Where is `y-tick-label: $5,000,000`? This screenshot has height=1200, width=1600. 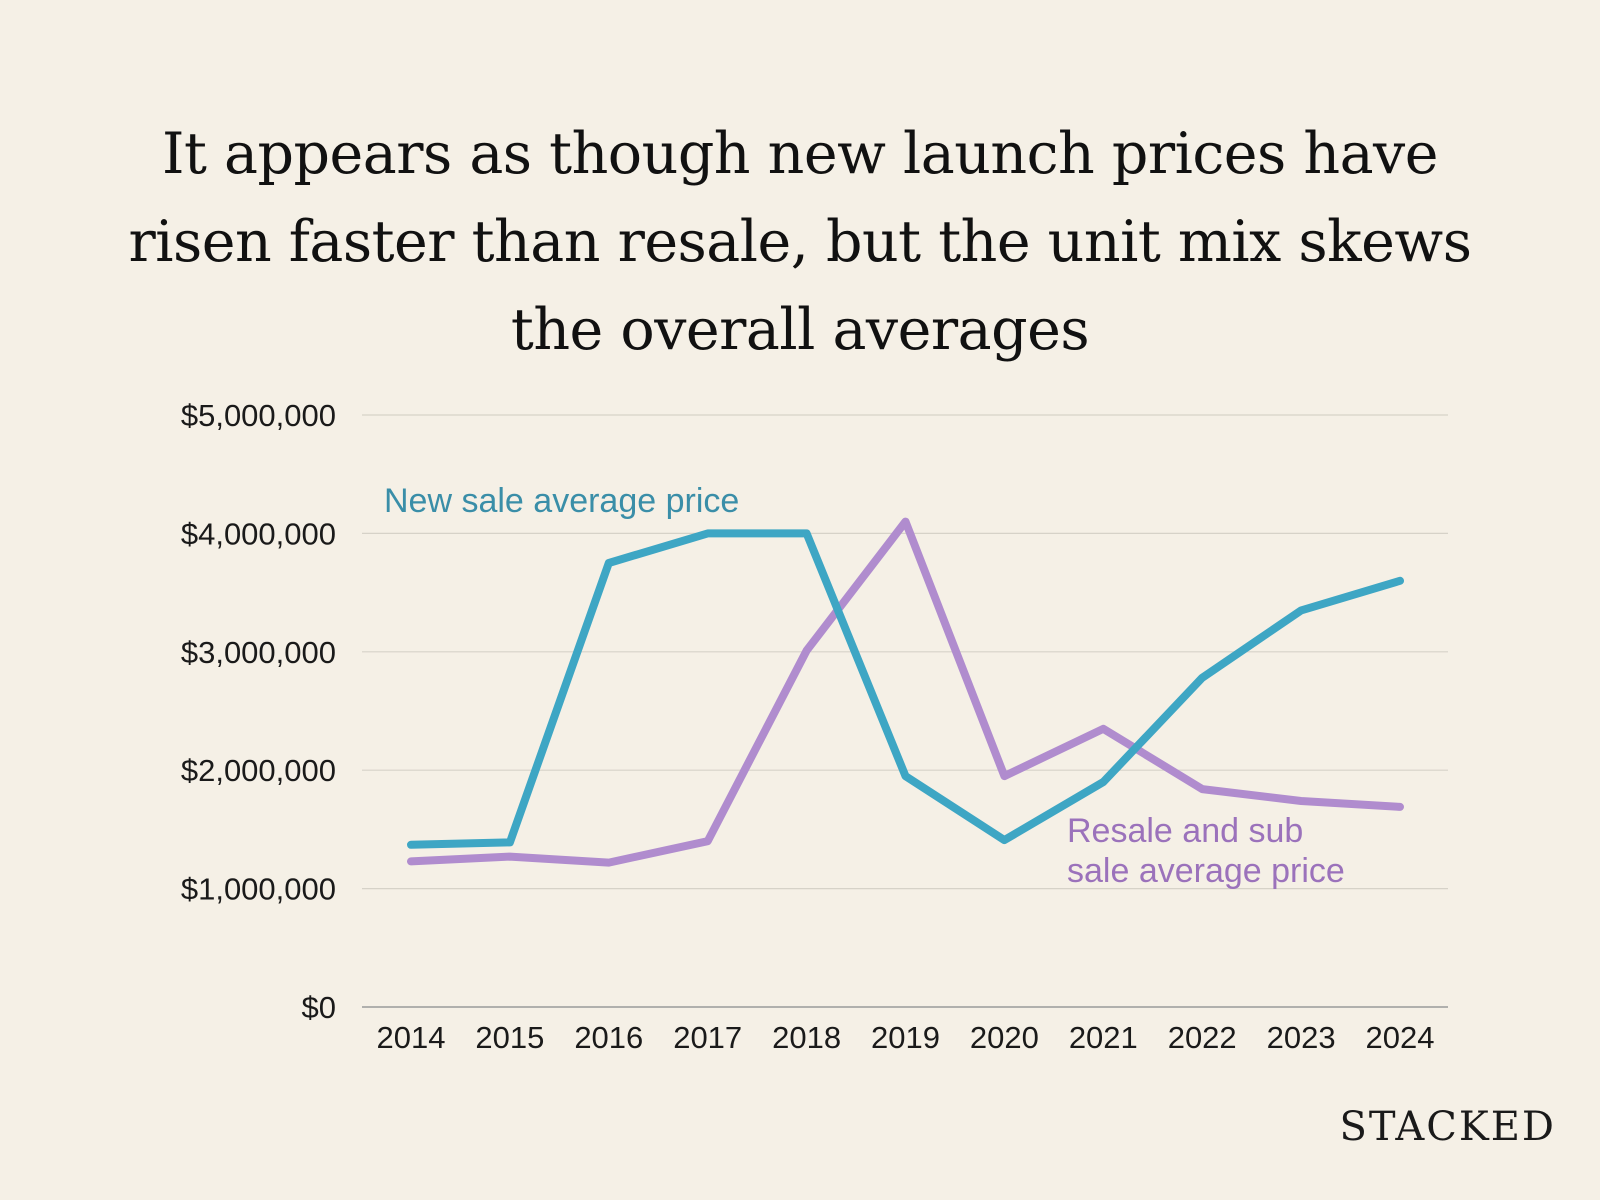
y-tick-label: $5,000,000 is located at coordinates (258, 415).